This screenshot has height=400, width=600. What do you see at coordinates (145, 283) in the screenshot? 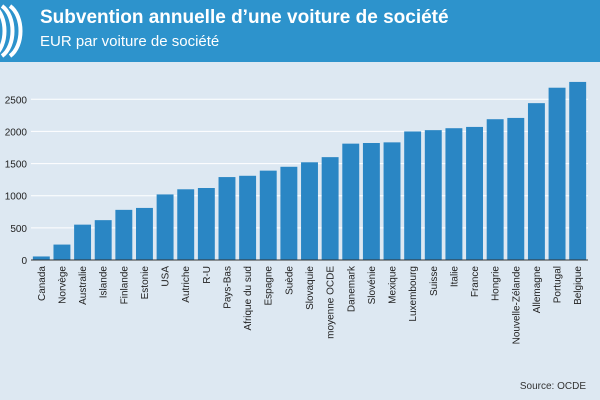
I see `x-tick-label: Estonie` at bounding box center [145, 283].